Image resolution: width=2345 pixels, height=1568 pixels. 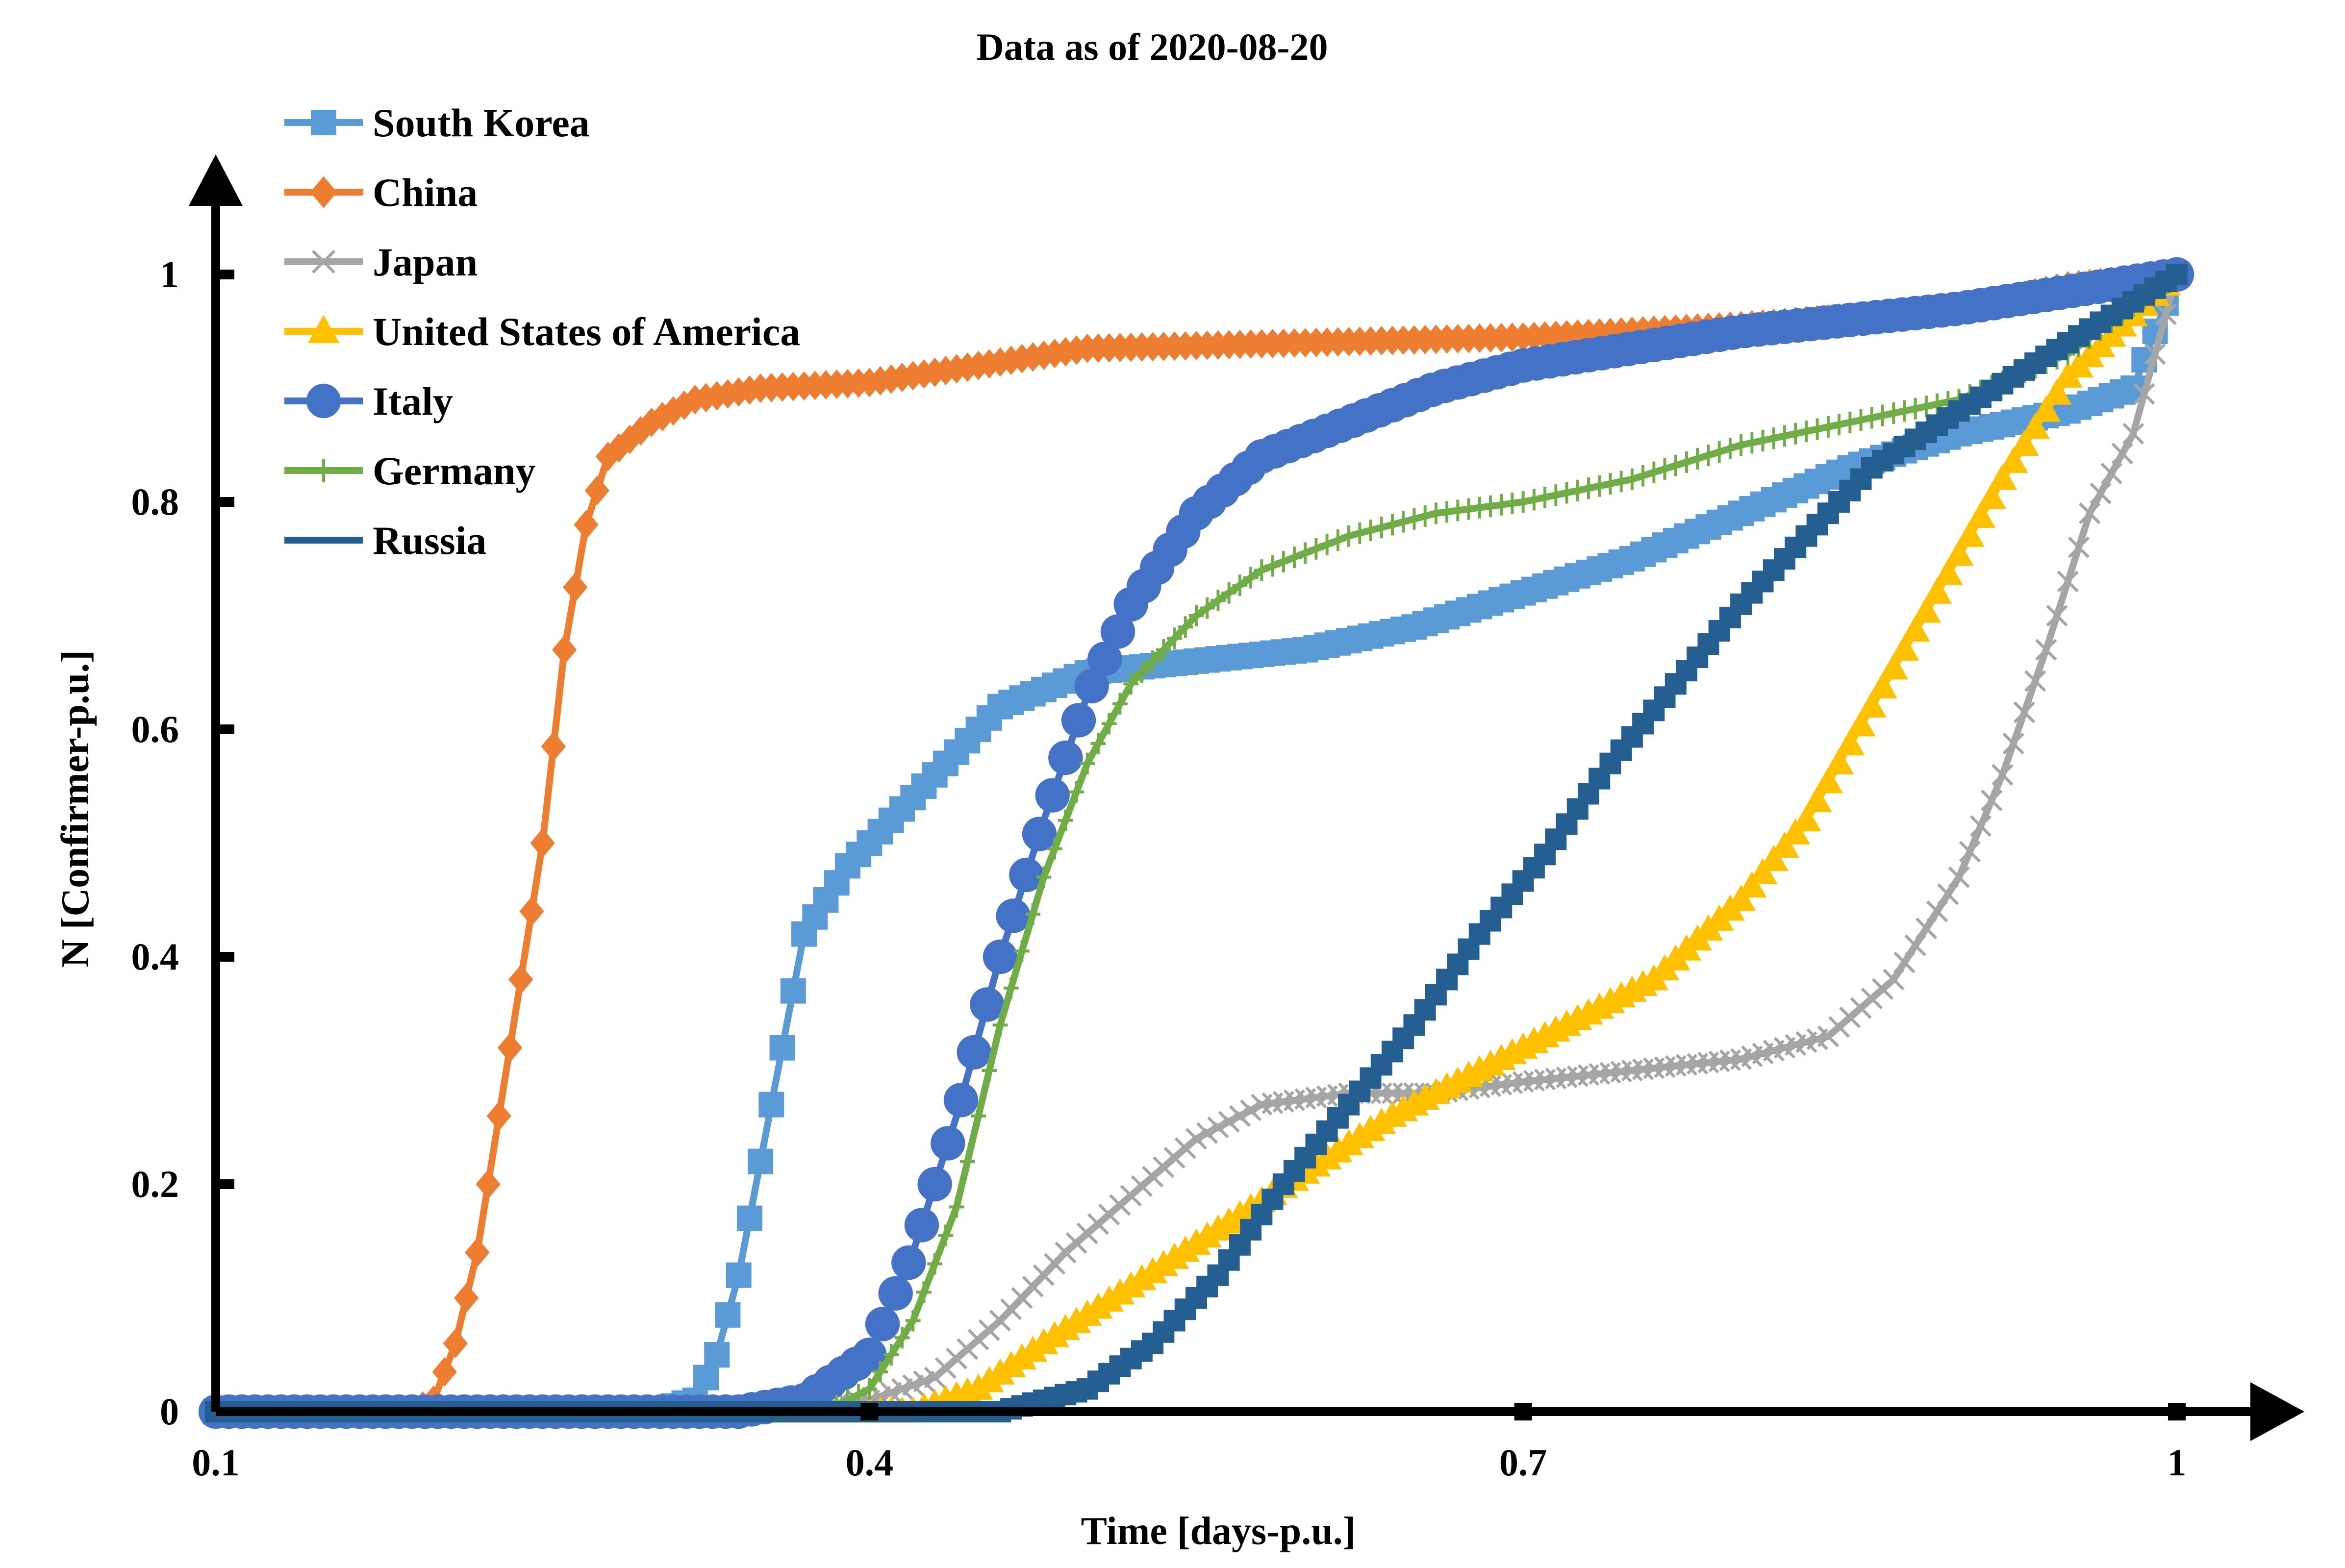 I want to click on legend-label: Russia, so click(x=430, y=540).